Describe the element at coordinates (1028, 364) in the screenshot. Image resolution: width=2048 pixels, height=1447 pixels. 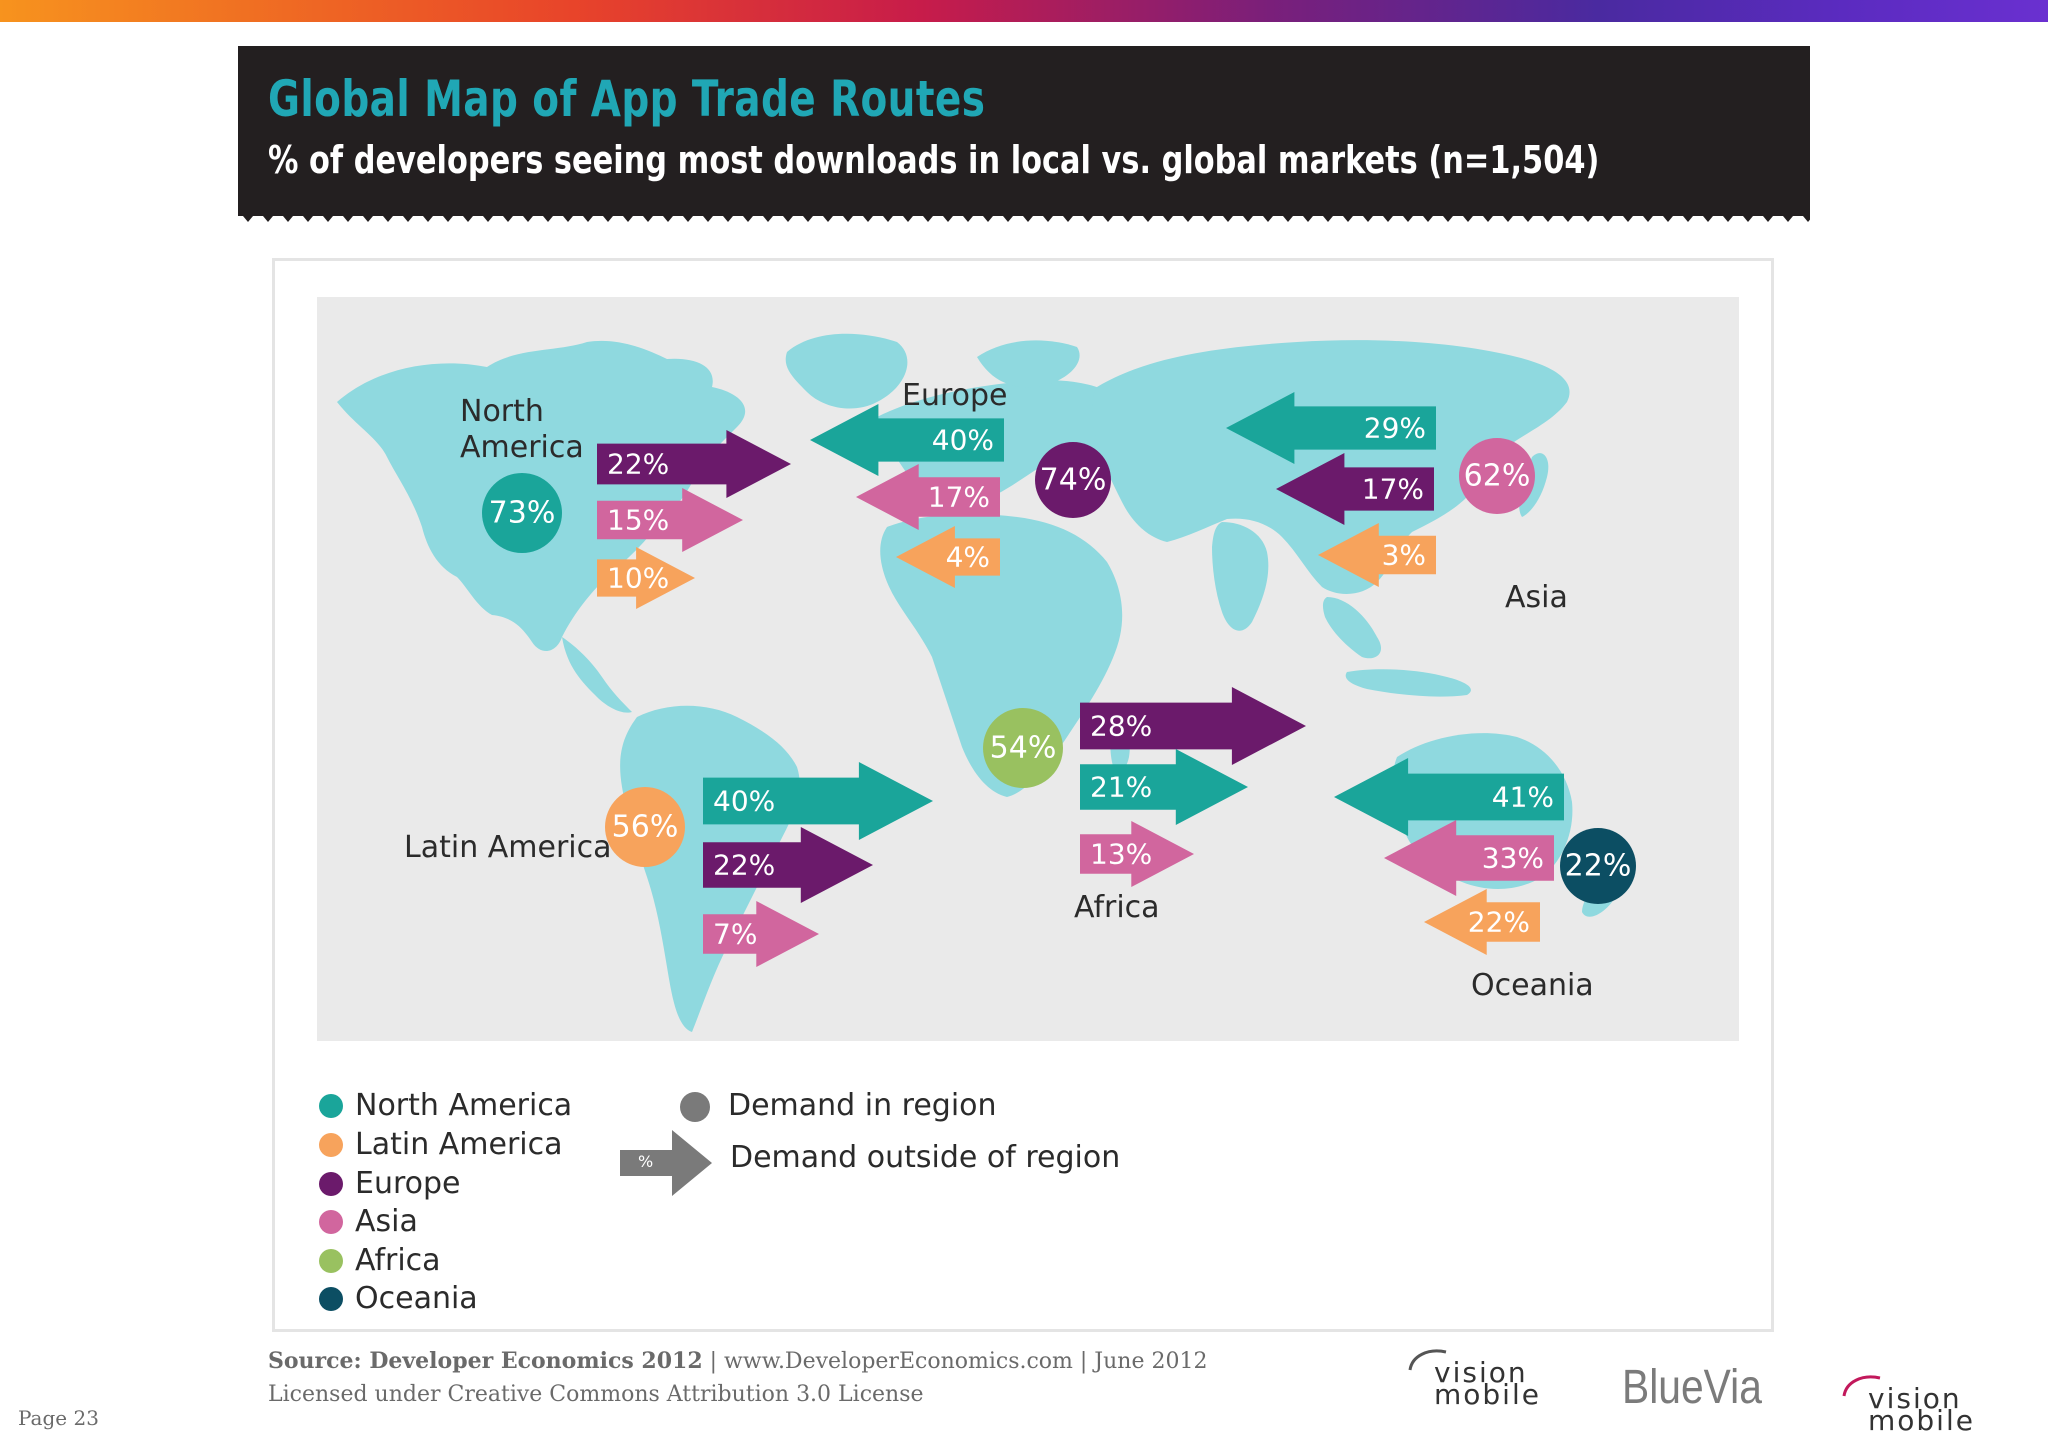
I see `landmass-scandinavia` at that location.